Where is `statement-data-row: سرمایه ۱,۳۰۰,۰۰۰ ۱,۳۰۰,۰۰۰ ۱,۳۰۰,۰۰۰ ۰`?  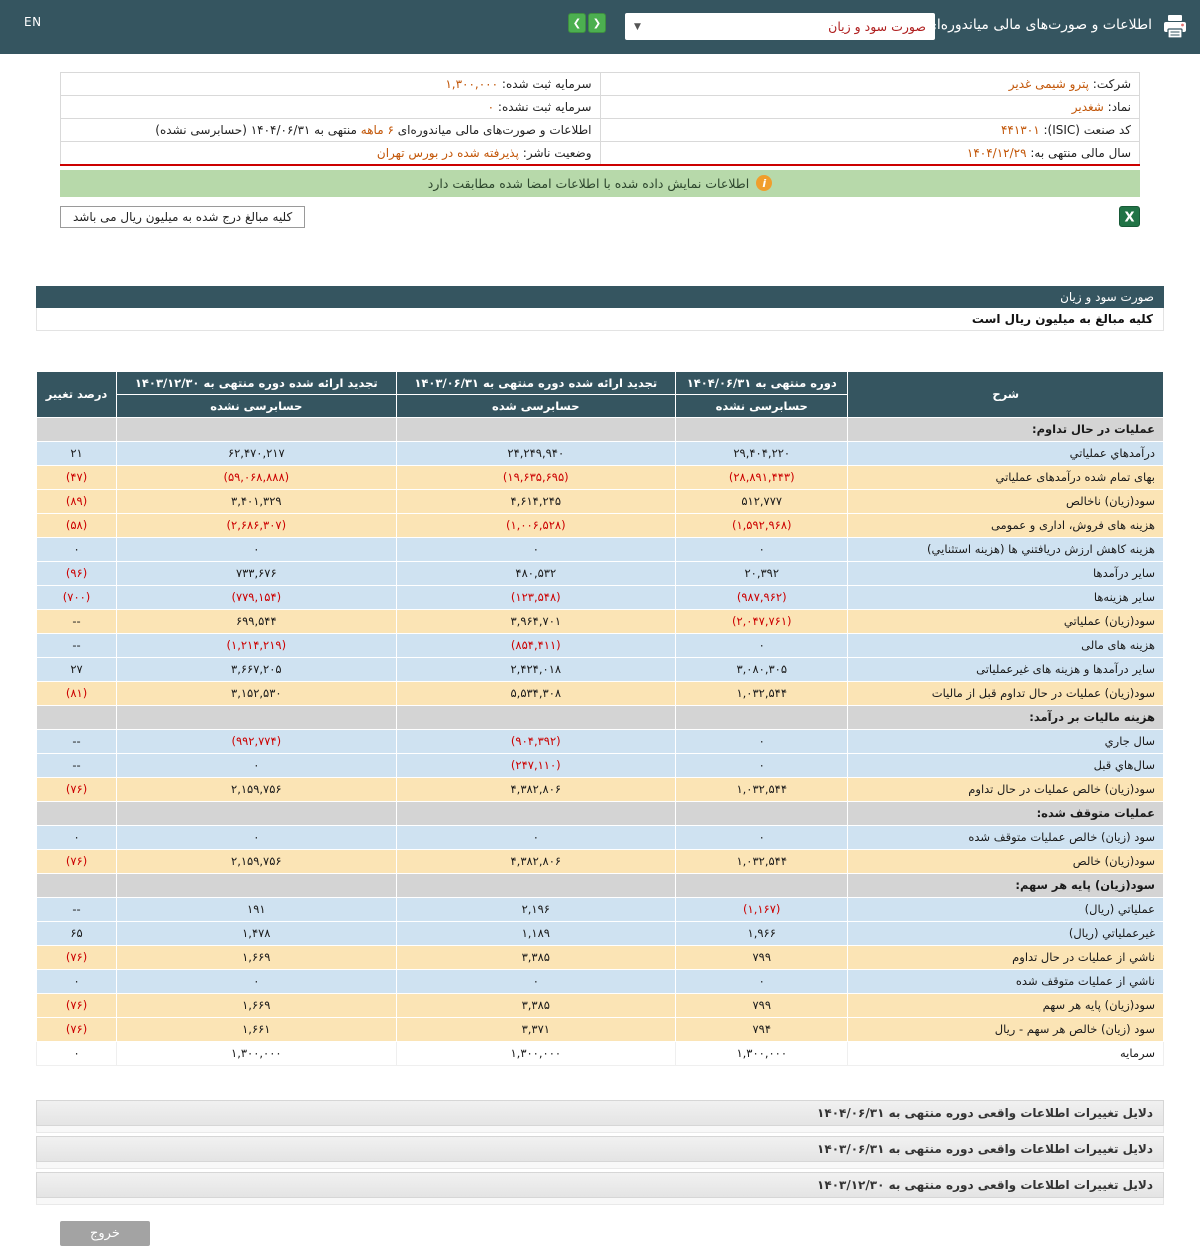 statement-data-row: سرمایه ۱,۳۰۰,۰۰۰ ۱,۳۰۰,۰۰۰ ۱,۳۰۰,۰۰۰ ۰ is located at coordinates (599, 1053).